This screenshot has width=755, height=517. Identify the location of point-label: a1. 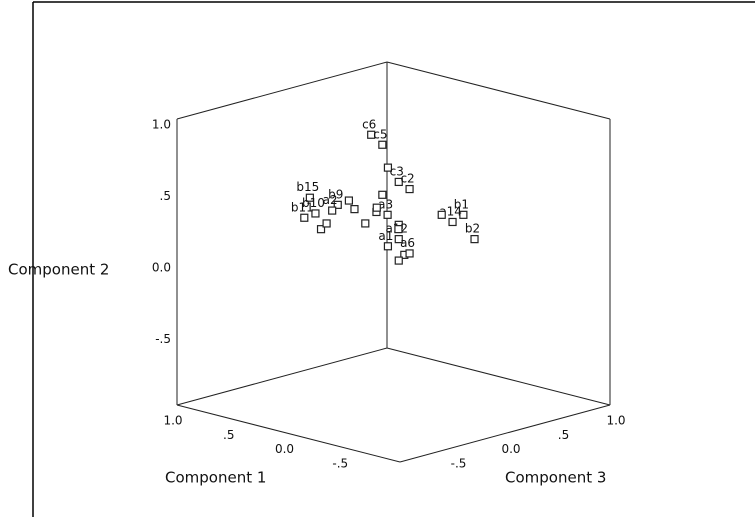
(385, 236).